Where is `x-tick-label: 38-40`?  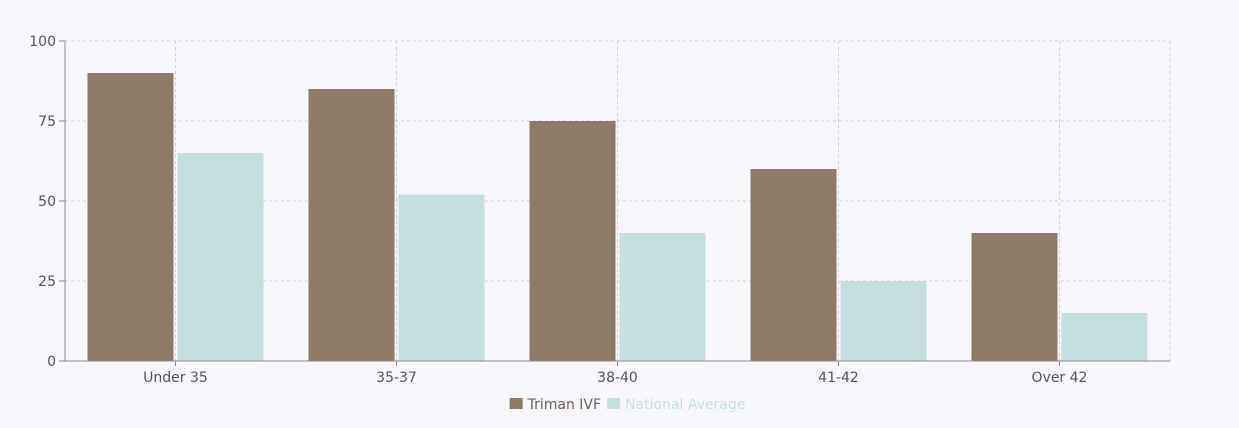
x-tick-label: 38-40 is located at coordinates (617, 378).